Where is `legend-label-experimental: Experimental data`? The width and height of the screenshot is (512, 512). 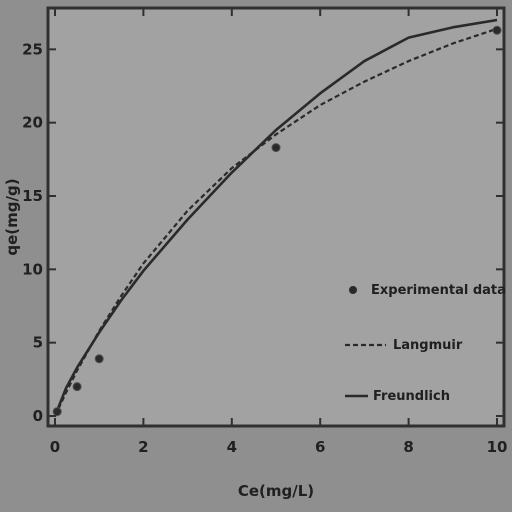 legend-label-experimental: Experimental data is located at coordinates (438, 290).